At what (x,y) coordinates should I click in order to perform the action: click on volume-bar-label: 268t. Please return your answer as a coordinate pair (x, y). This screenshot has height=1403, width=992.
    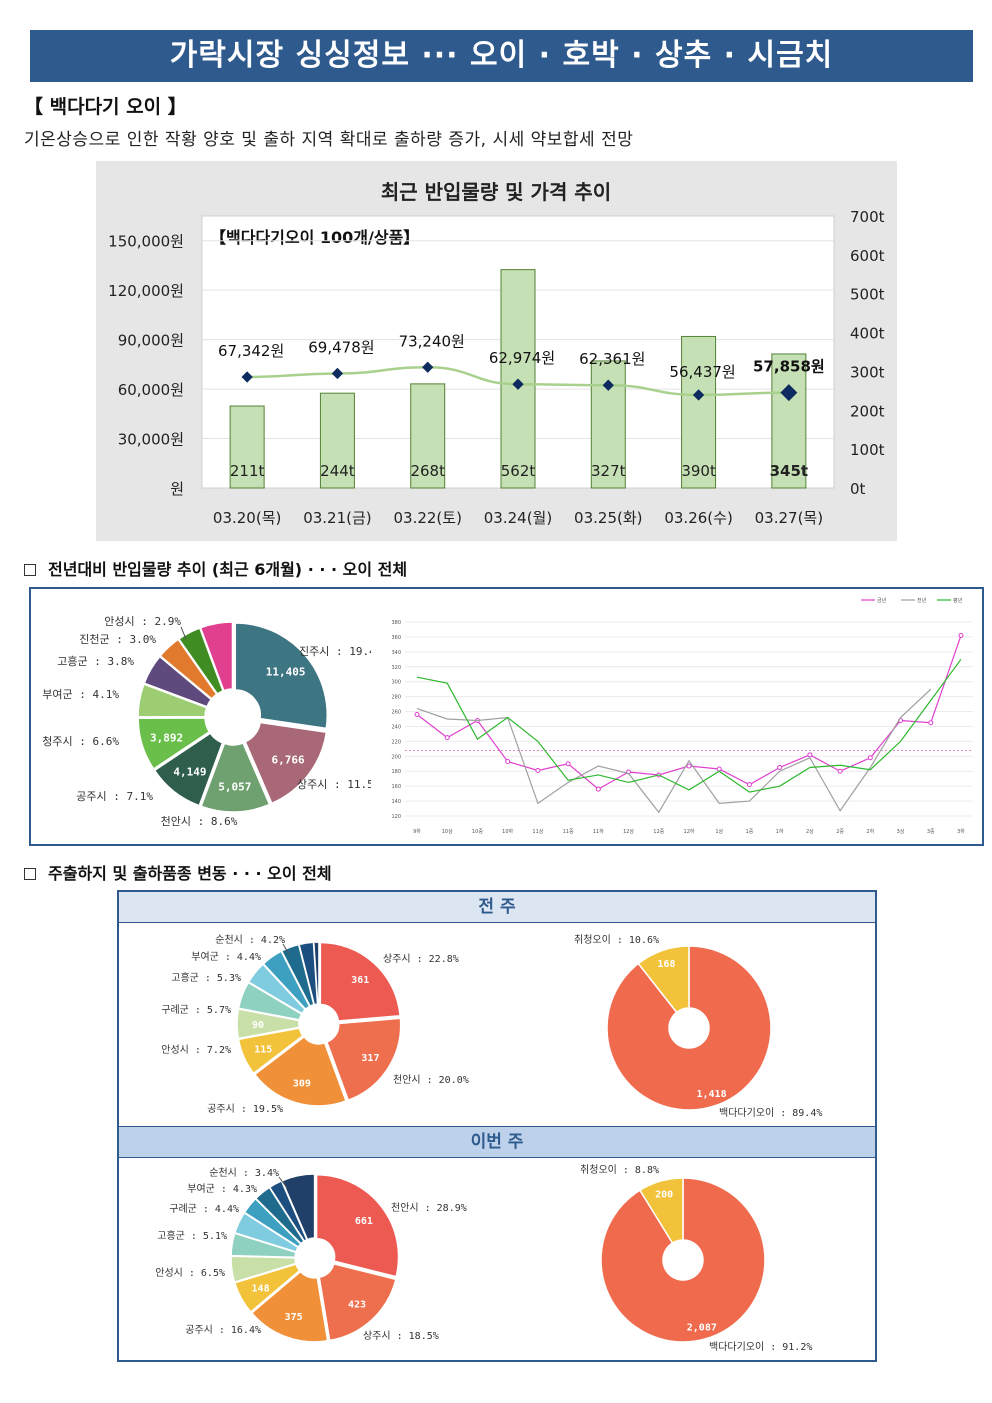
    Looking at the image, I should click on (427, 471).